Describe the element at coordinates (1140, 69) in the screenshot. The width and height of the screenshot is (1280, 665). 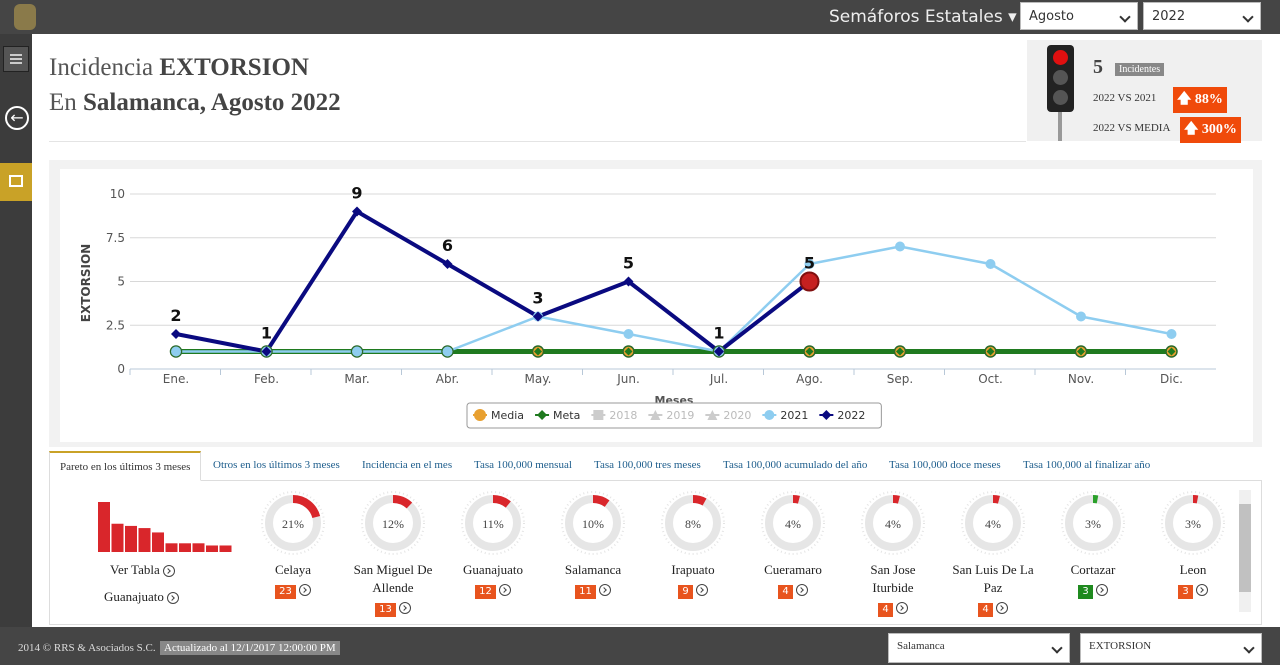
I see `count-label: Incidentes` at that location.